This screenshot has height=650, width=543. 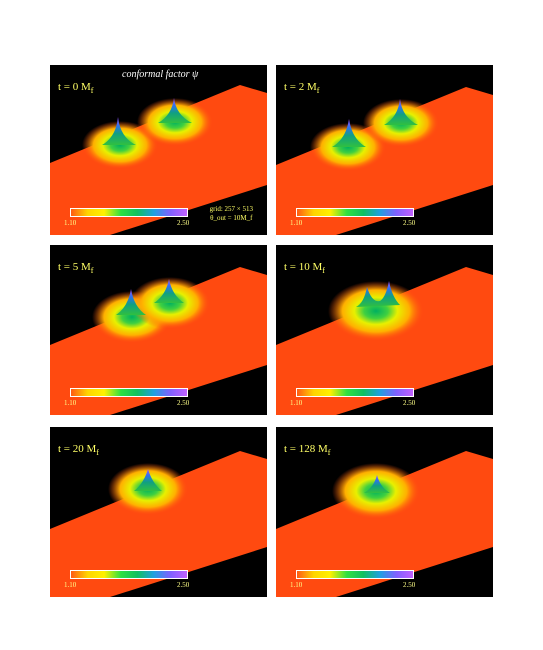 What do you see at coordinates (76, 268) in the screenshot?
I see `time-label: t = 5 Mf` at bounding box center [76, 268].